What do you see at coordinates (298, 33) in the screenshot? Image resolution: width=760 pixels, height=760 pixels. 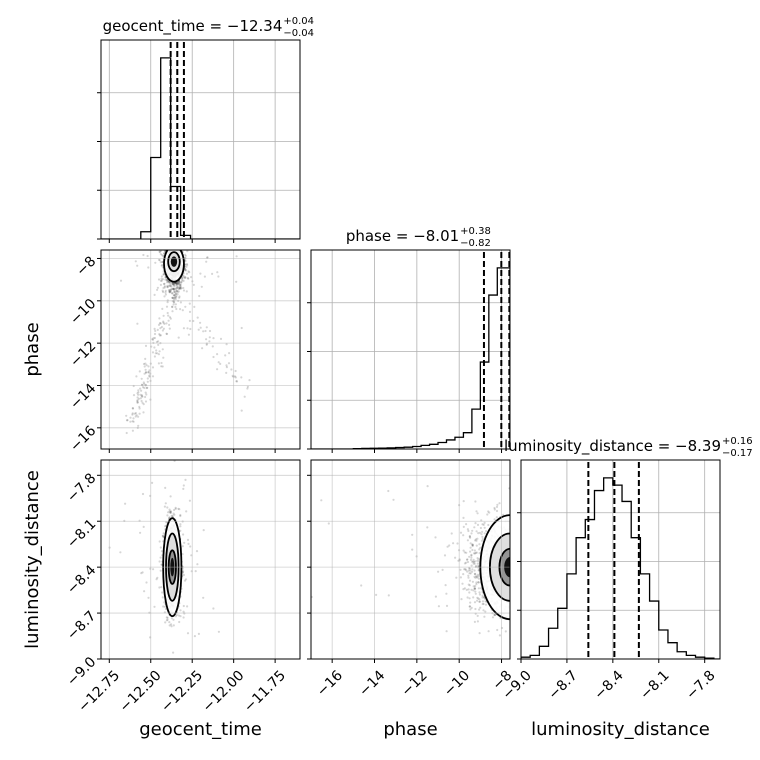 I see `title-lower: −0.04` at bounding box center [298, 33].